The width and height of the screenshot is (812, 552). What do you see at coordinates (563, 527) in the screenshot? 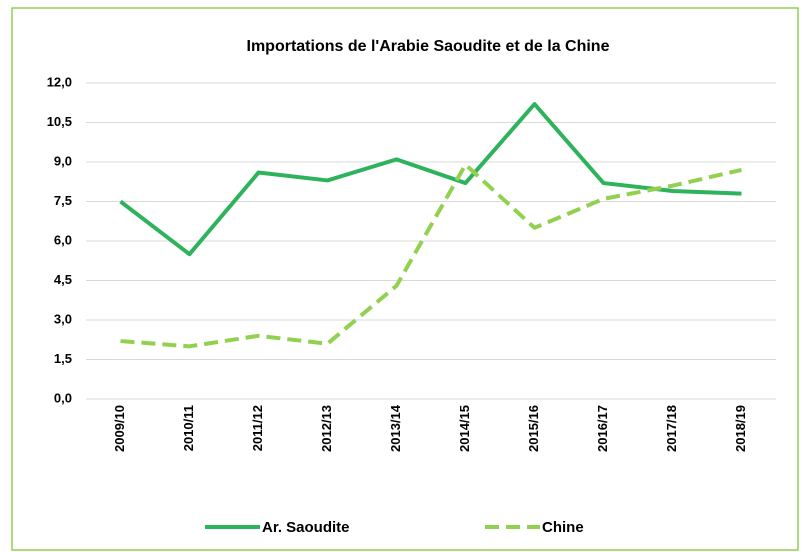
I see `legend-label: Chine` at bounding box center [563, 527].